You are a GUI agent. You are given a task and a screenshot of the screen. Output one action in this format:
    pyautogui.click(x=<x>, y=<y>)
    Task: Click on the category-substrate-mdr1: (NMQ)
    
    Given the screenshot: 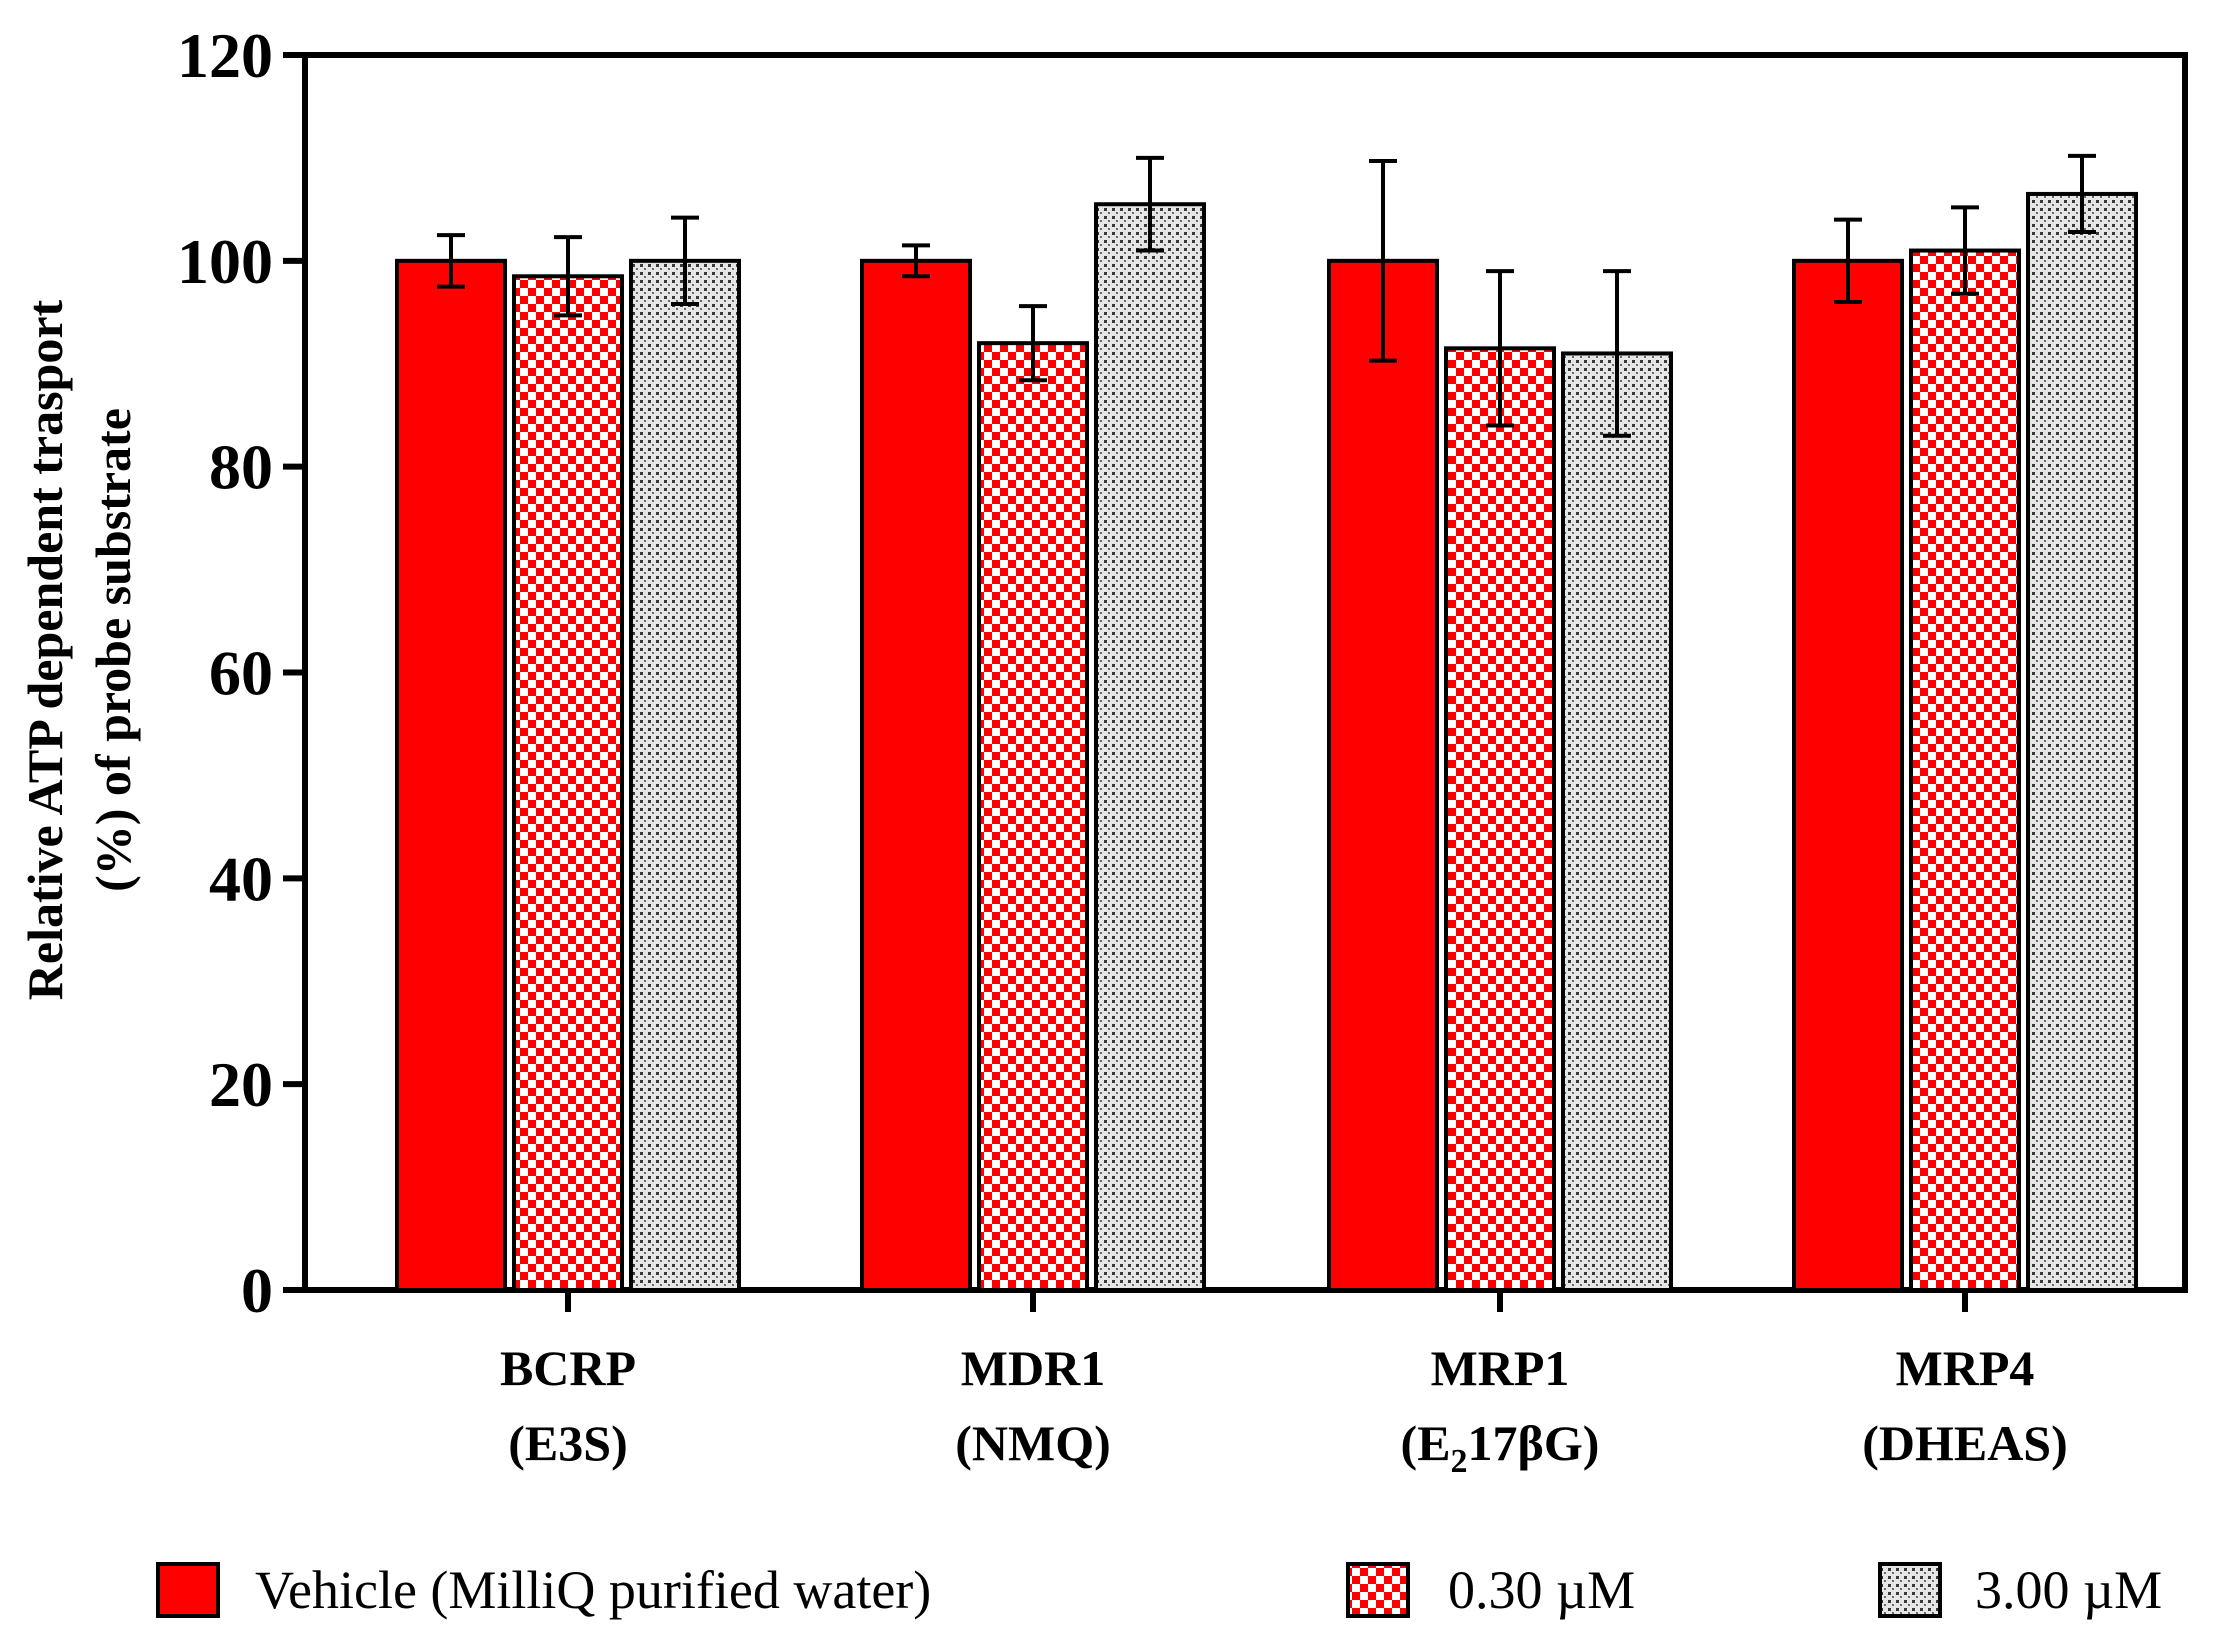 What is the action you would take?
    pyautogui.click(x=1033, y=1443)
    